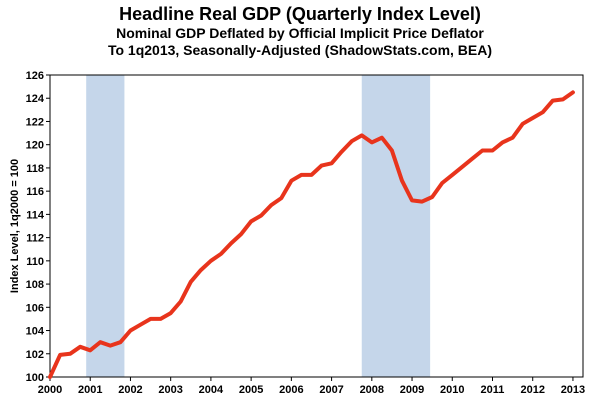 Image resolution: width=600 pixels, height=416 pixels. What do you see at coordinates (35, 76) in the screenshot?
I see `y-tick-label: 126` at bounding box center [35, 76].